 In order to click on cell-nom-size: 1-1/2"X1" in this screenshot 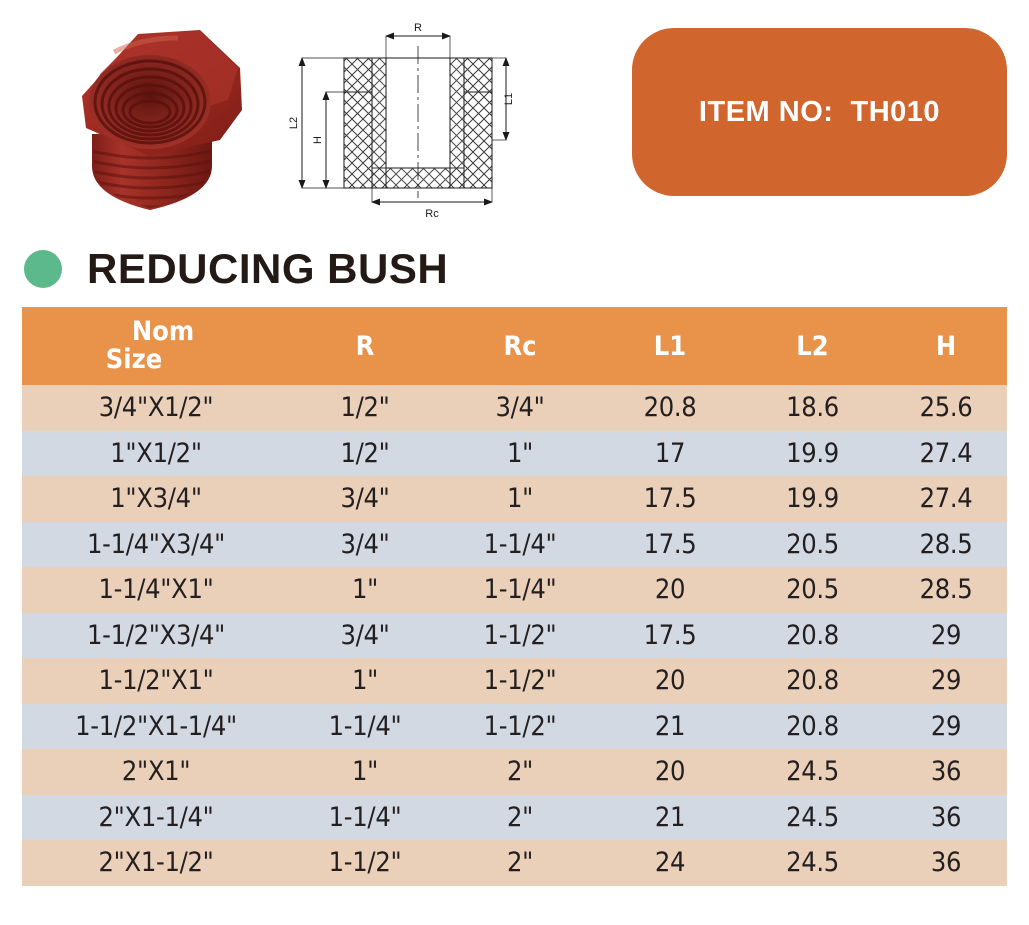, I will do `click(156, 681)`.